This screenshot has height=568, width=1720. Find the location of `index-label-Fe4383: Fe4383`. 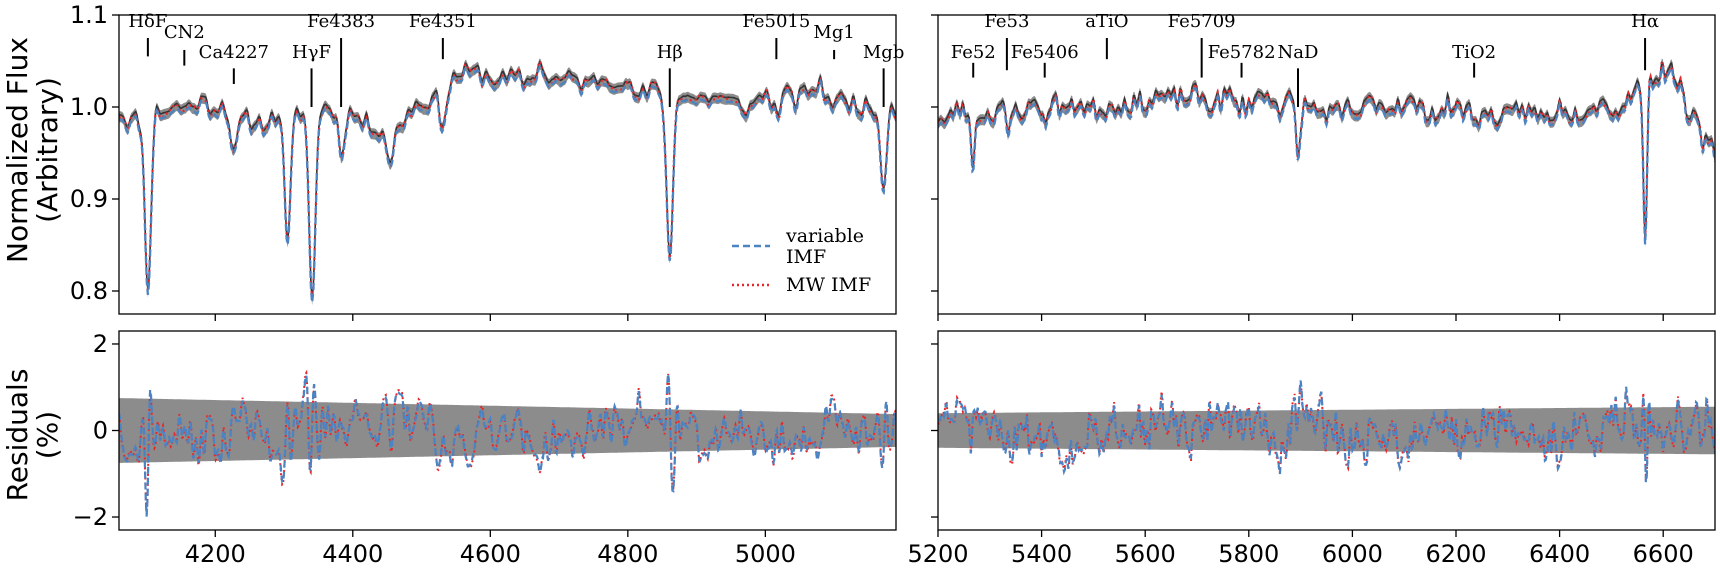

index-label-Fe4383: Fe4383 is located at coordinates (341, 21).